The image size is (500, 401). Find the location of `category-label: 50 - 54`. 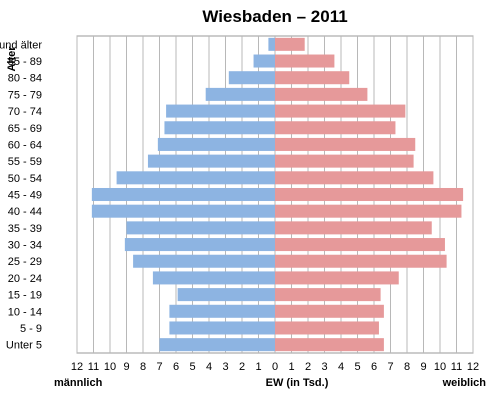

category-label: 50 - 54 is located at coordinates (25, 179).